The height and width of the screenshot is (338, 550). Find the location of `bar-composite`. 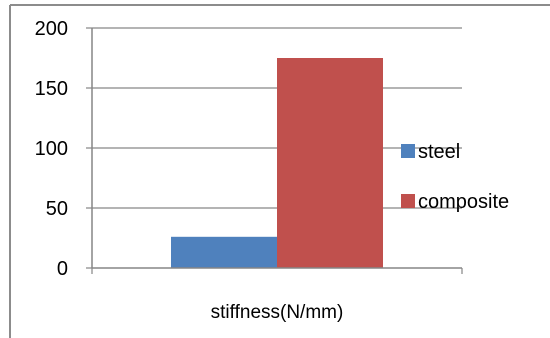

bar-composite is located at coordinates (330, 163).